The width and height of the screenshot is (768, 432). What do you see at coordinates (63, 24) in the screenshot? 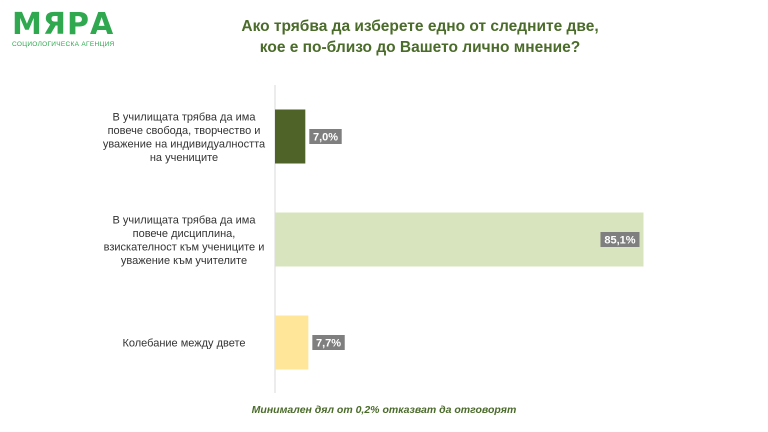
I see `logo-name: МЯРА` at bounding box center [63, 24].